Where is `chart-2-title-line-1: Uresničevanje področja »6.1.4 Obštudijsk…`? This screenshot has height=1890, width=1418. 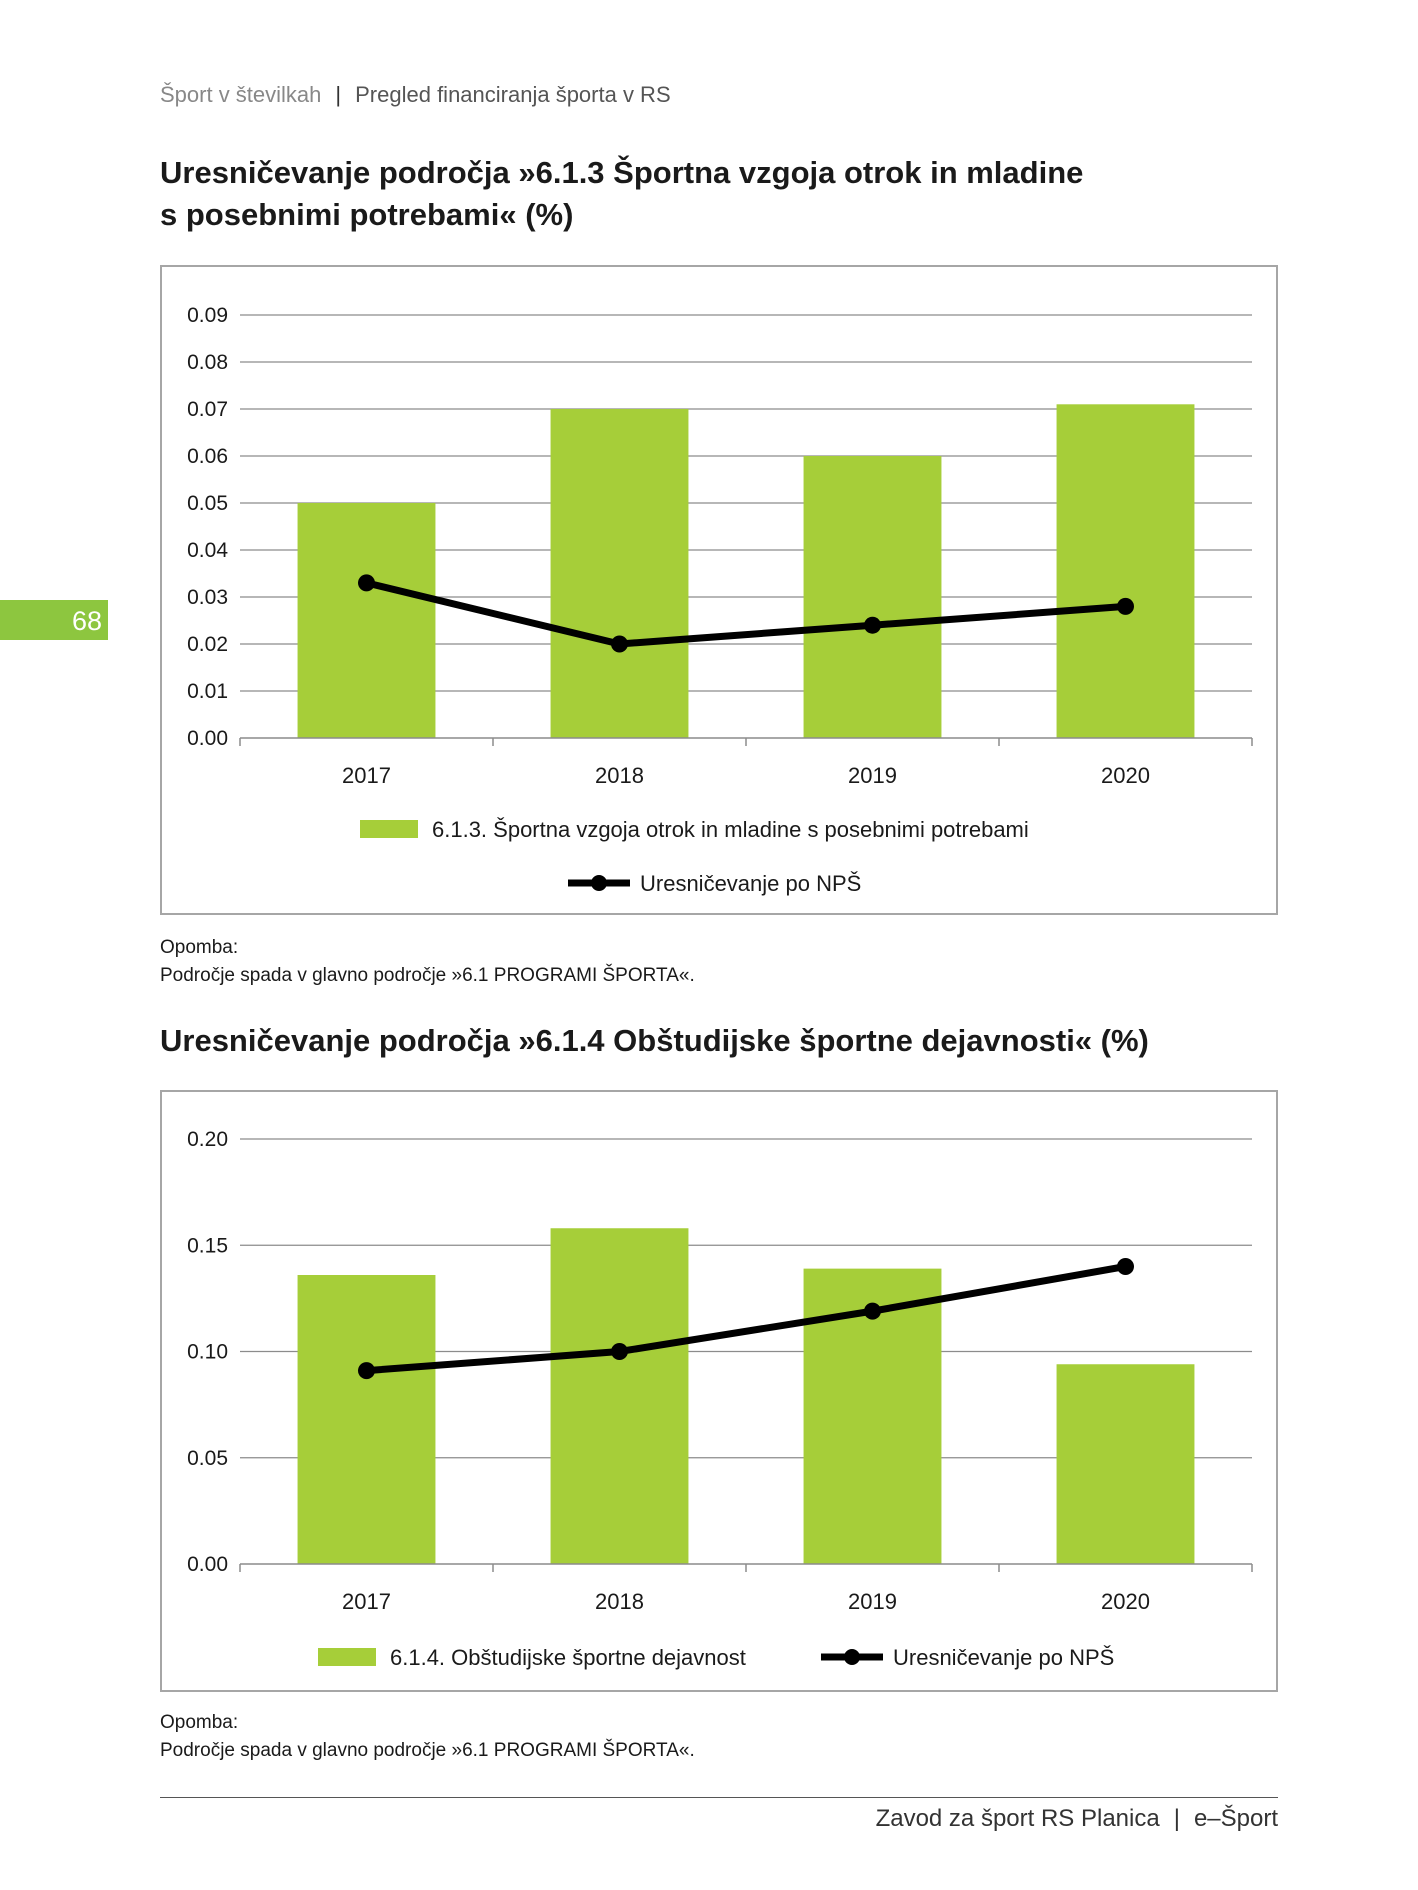
chart-2-title-line-1: Uresničevanje področja »6.1.4 Obštudijsk… is located at coordinates (654, 1040).